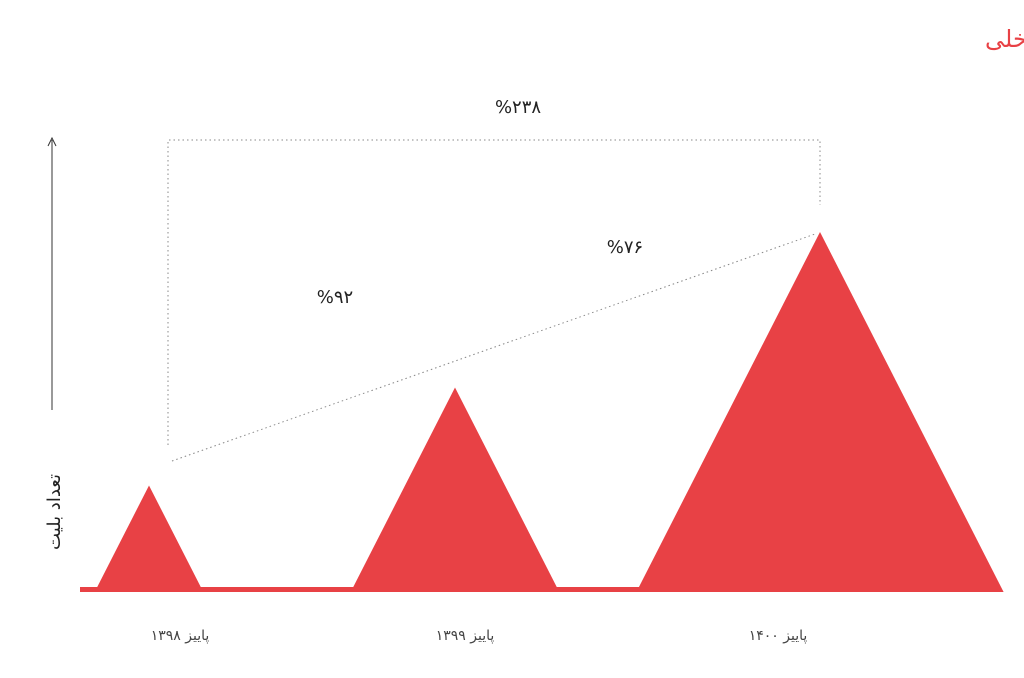  I want to click on arrow-head, so click(52, 141).